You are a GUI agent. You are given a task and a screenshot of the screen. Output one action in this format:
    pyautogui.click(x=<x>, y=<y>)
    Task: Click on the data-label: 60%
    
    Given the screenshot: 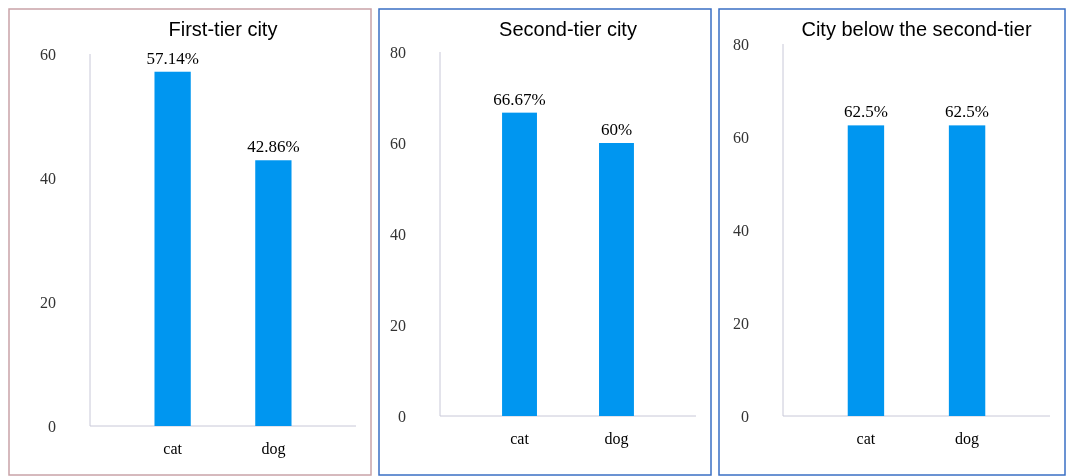 What is the action you would take?
    pyautogui.click(x=616, y=129)
    